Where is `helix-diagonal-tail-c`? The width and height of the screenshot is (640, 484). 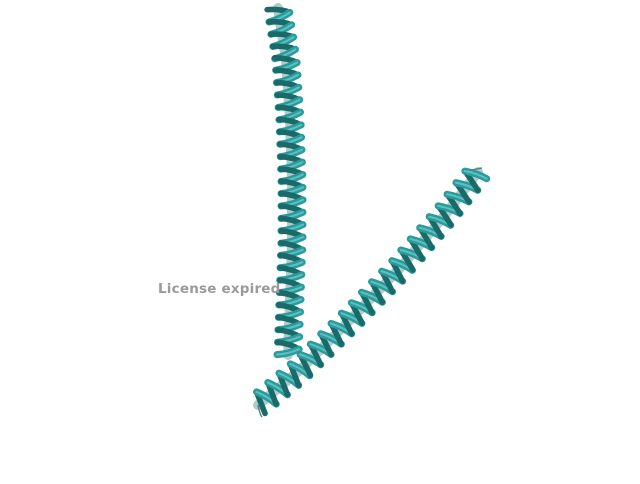 helix-diagonal-tail-c is located at coordinates (477, 169).